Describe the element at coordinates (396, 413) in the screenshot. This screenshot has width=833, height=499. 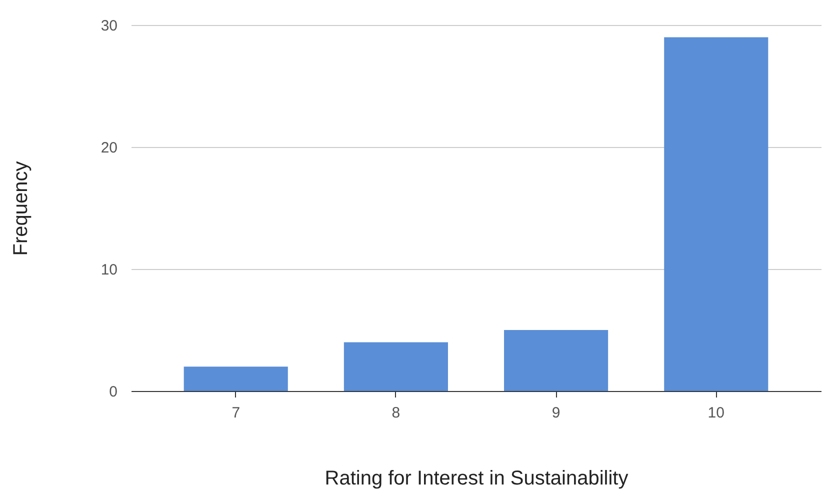
I see `x-tick-label: 8` at that location.